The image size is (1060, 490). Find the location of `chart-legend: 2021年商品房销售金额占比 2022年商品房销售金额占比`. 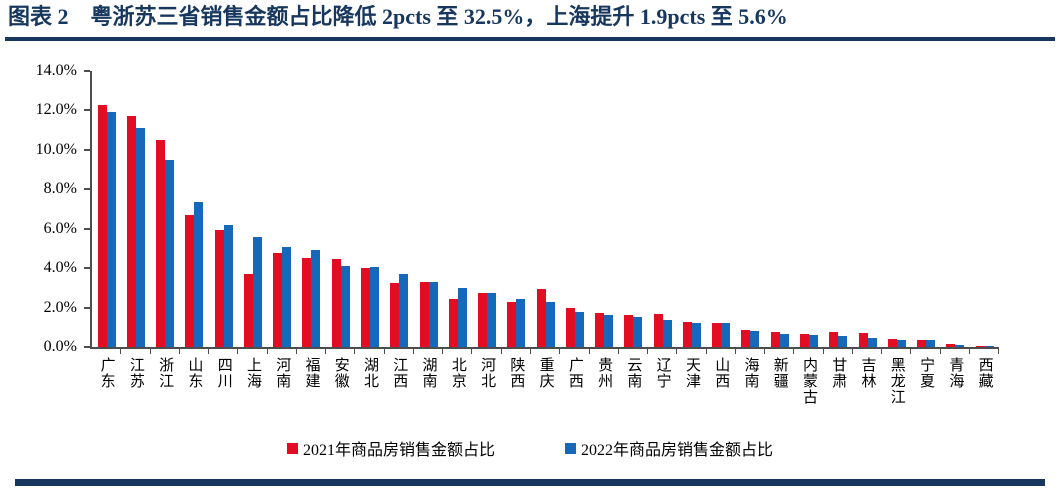

chart-legend: 2021年商品房销售金额占比 2022年商品房销售金额占比 is located at coordinates (530, 448).